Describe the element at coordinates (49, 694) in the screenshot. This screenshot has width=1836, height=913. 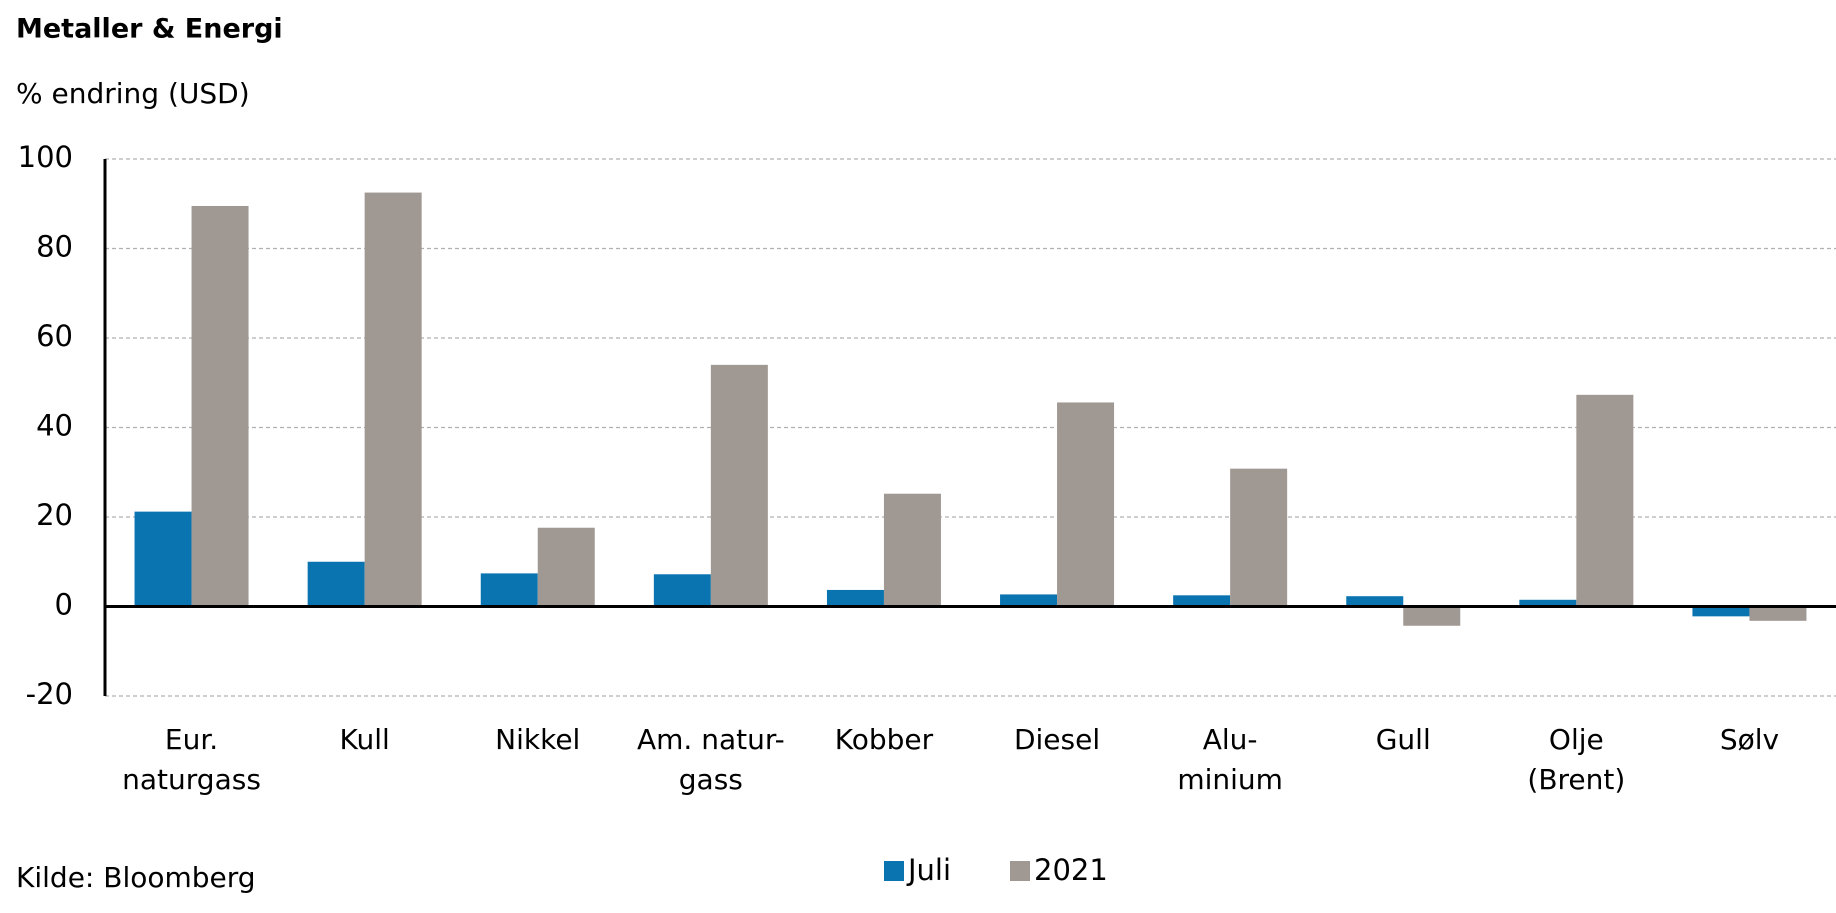
I see `y-tick-label: -20` at that location.